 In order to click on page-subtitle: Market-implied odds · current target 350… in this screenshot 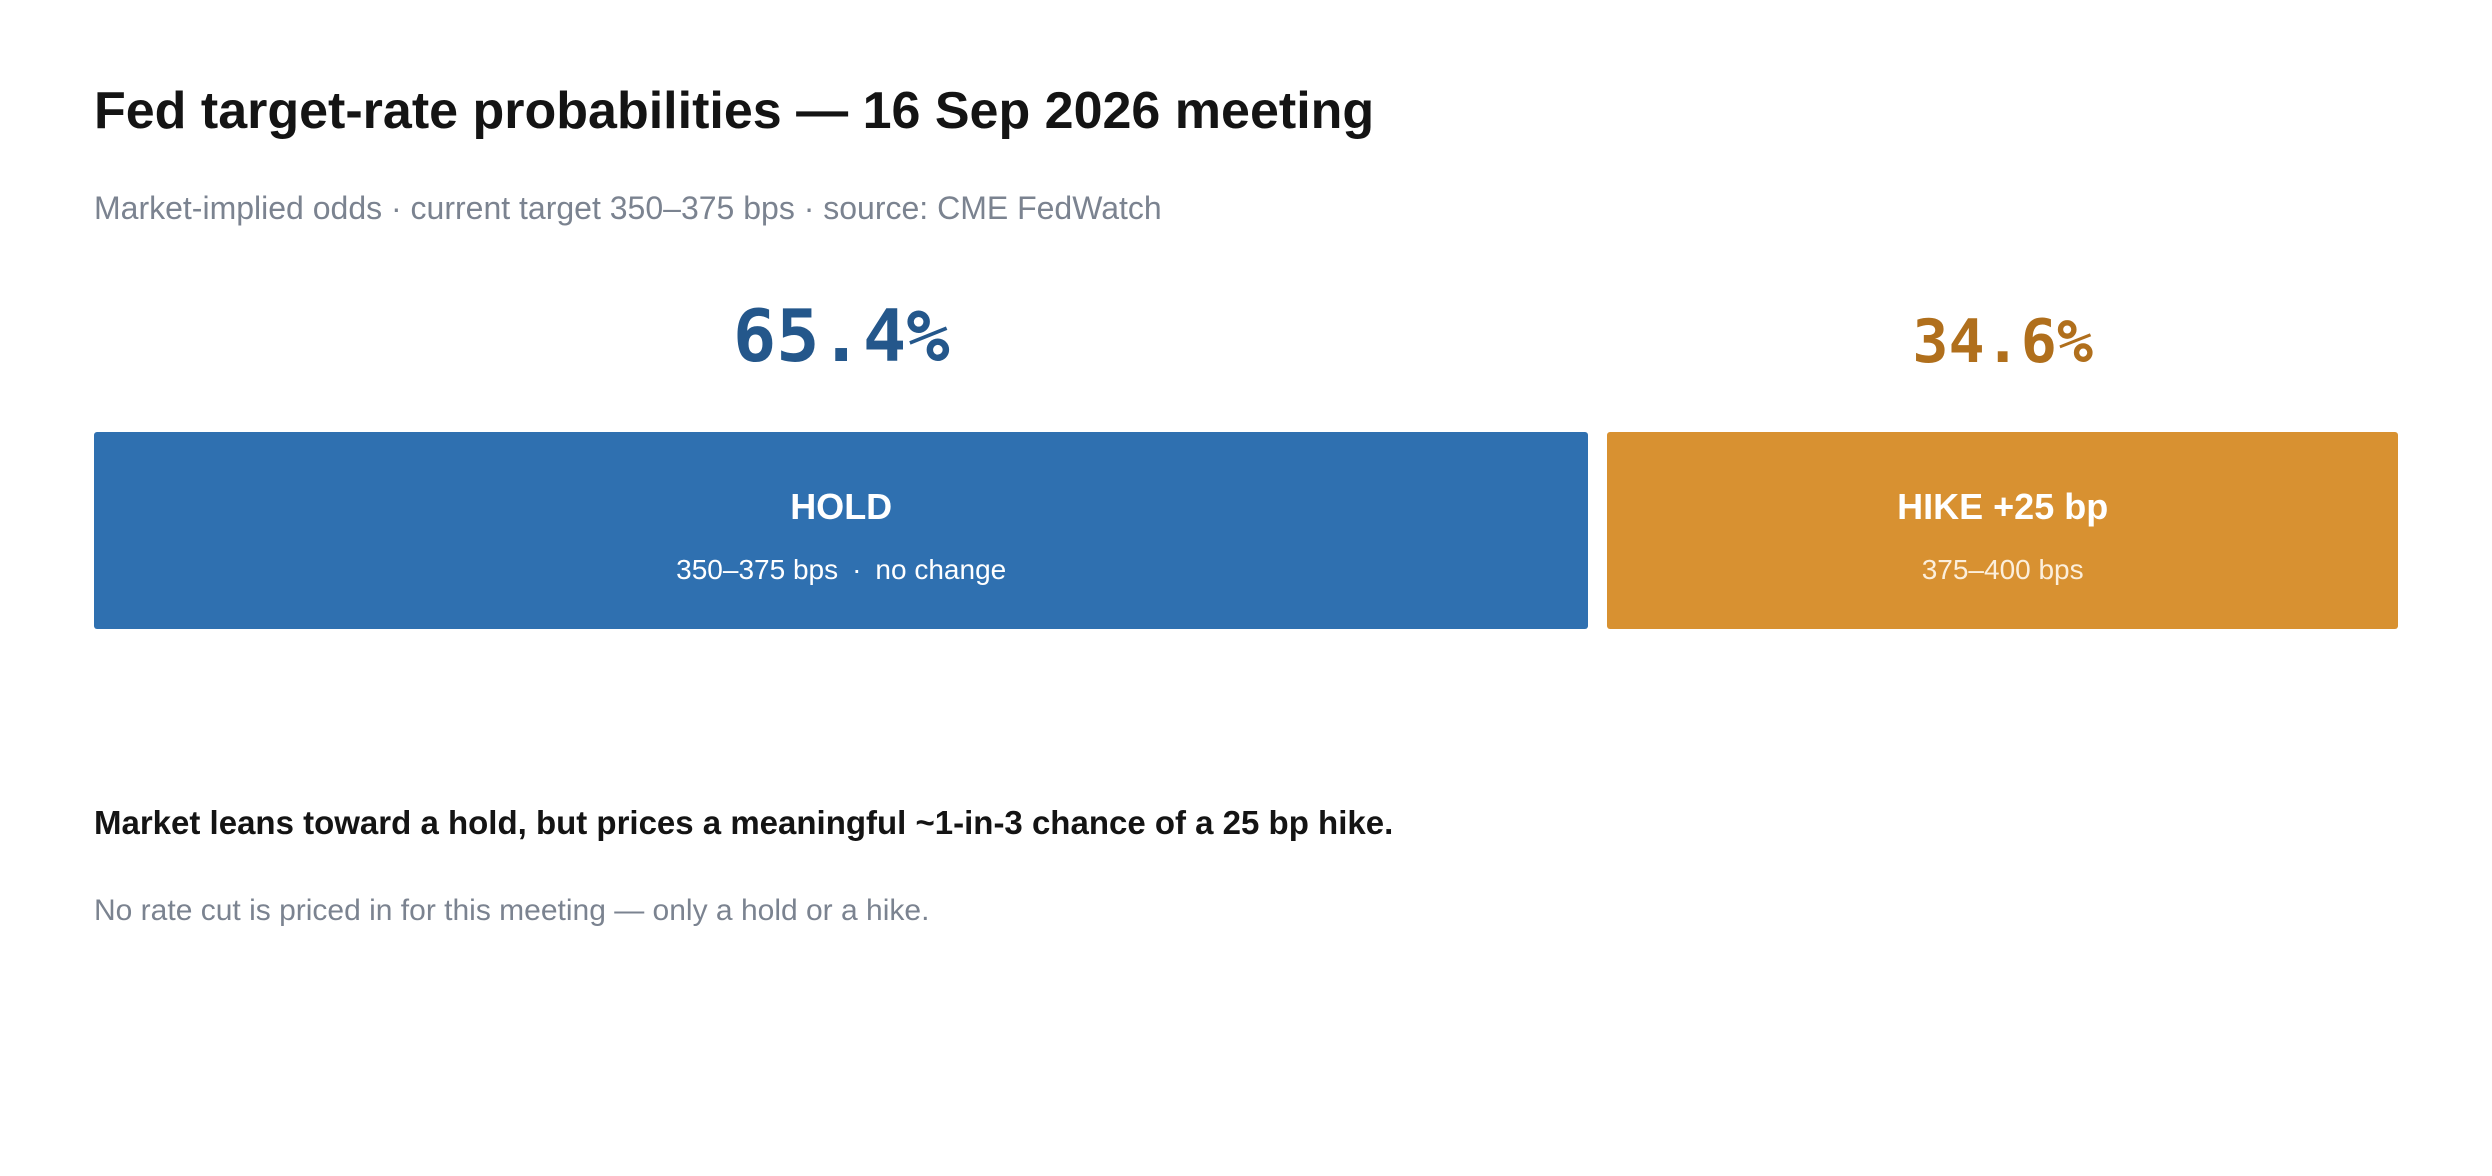, I will do `click(628, 208)`.